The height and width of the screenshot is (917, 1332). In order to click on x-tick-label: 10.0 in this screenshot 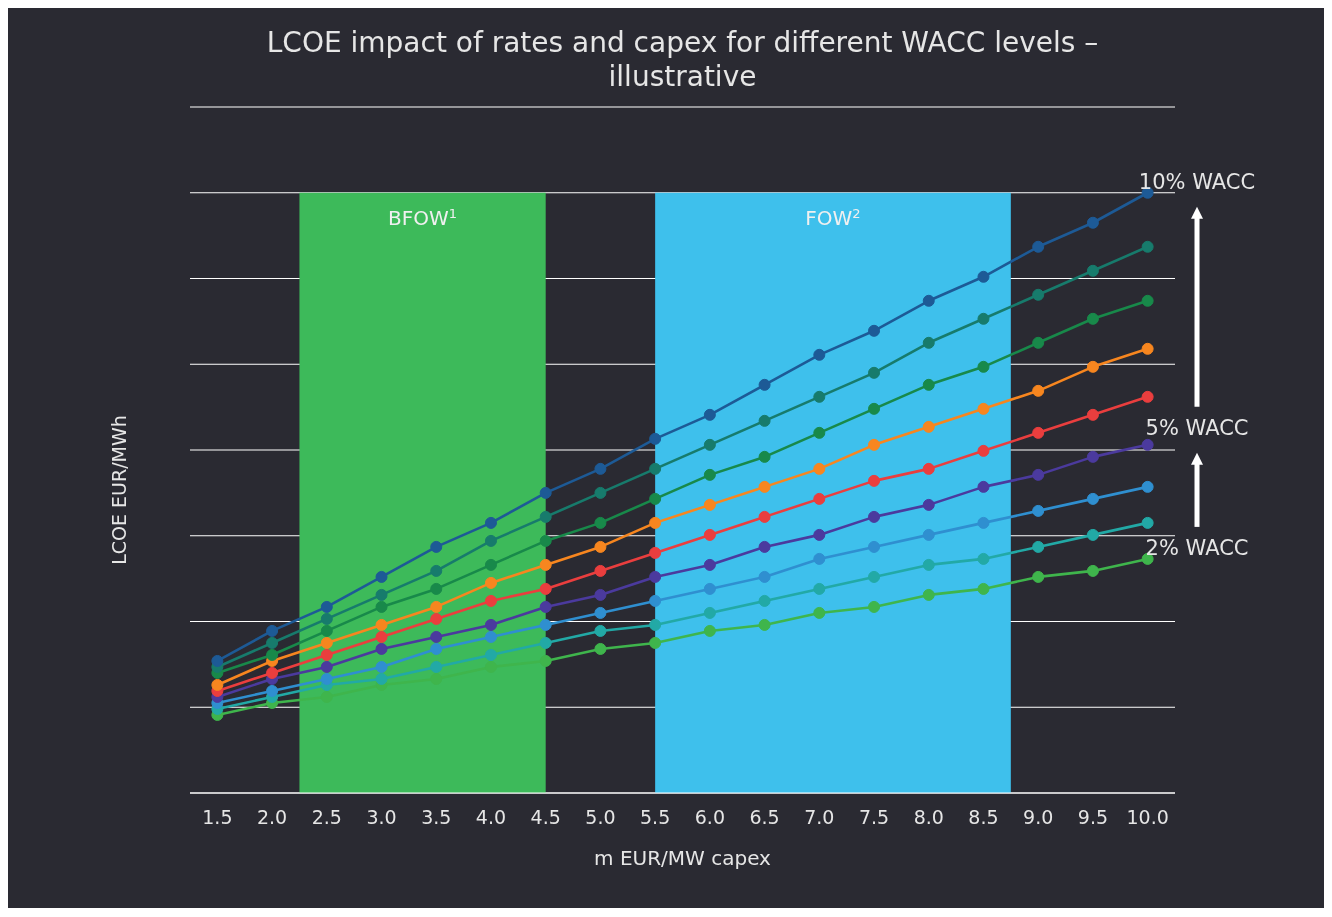, I will do `click(1147, 817)`.